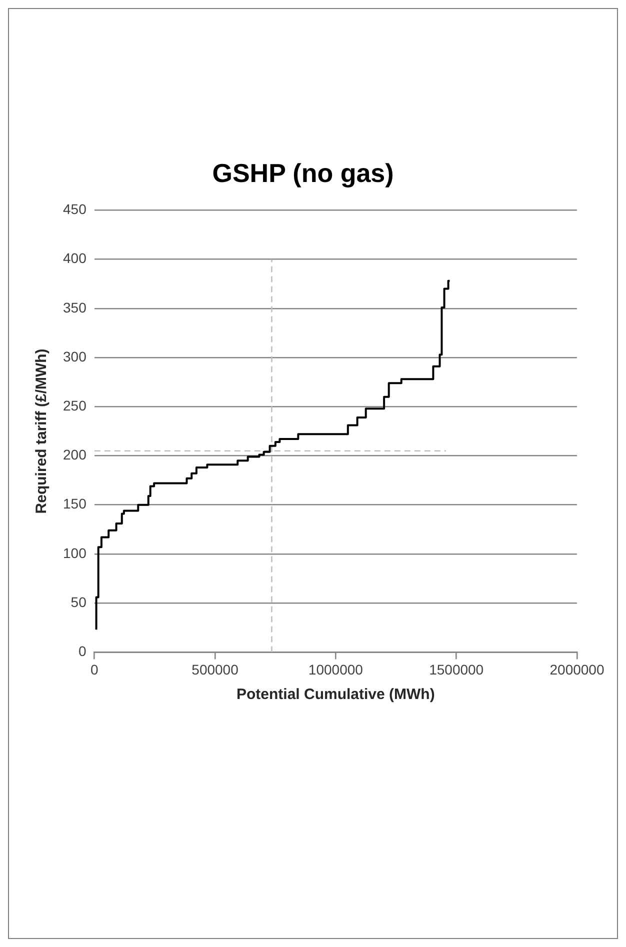  Describe the element at coordinates (82, 651) in the screenshot. I see `y-tick-label: 0` at that location.